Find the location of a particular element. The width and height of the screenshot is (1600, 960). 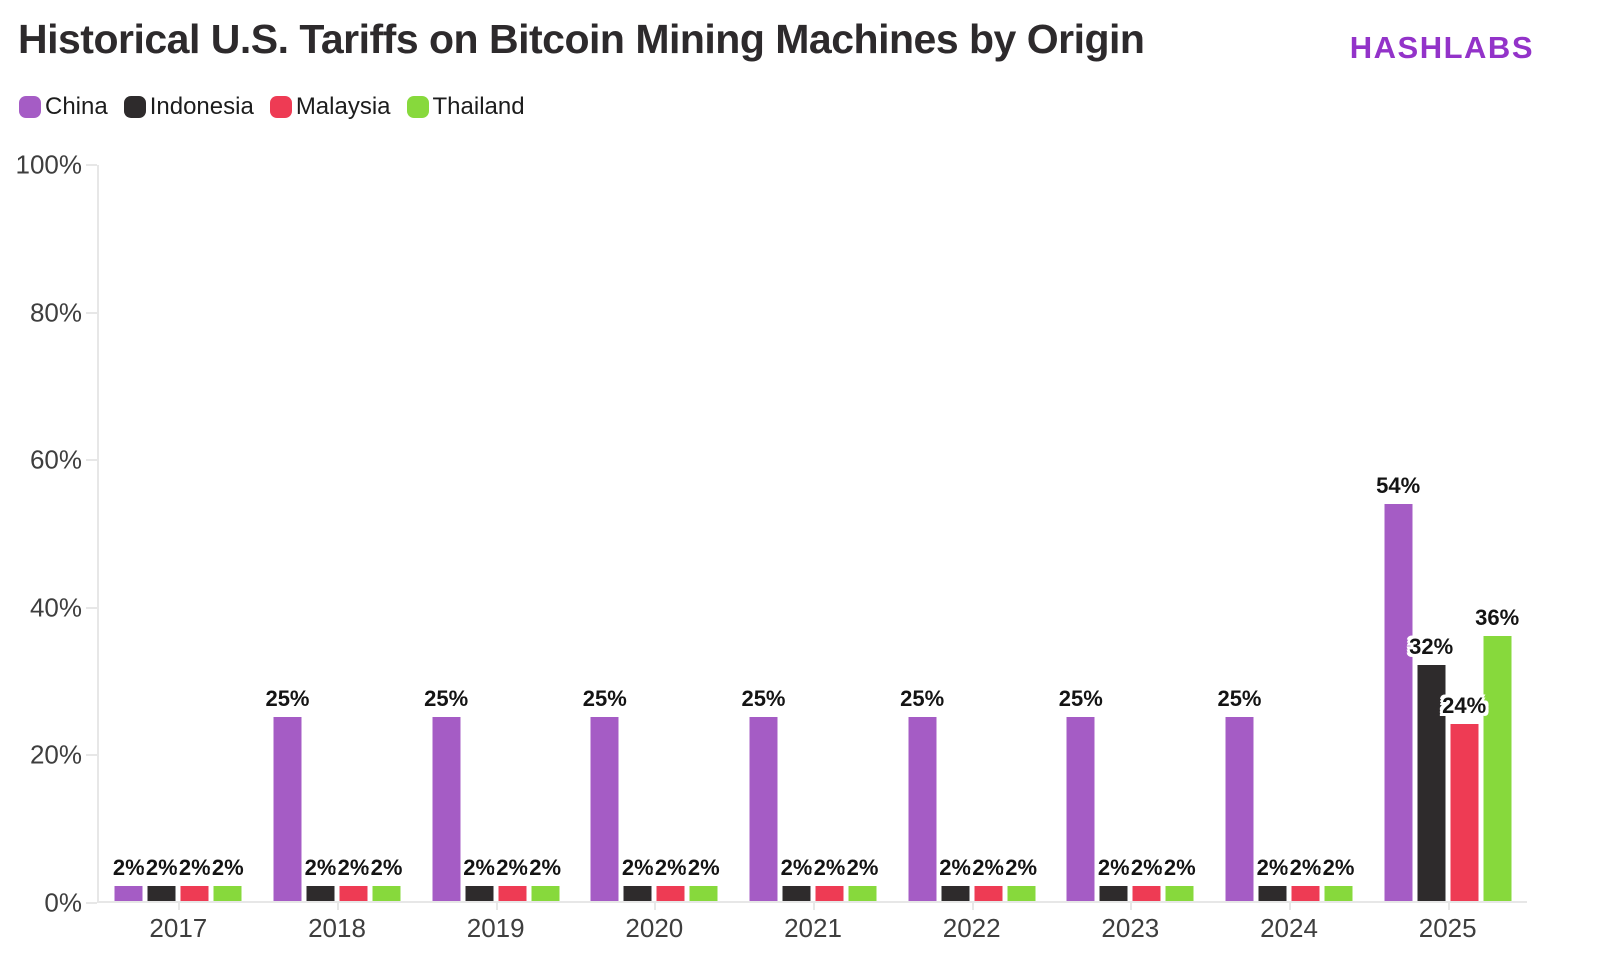

bar-china-2022 is located at coordinates (922, 809).